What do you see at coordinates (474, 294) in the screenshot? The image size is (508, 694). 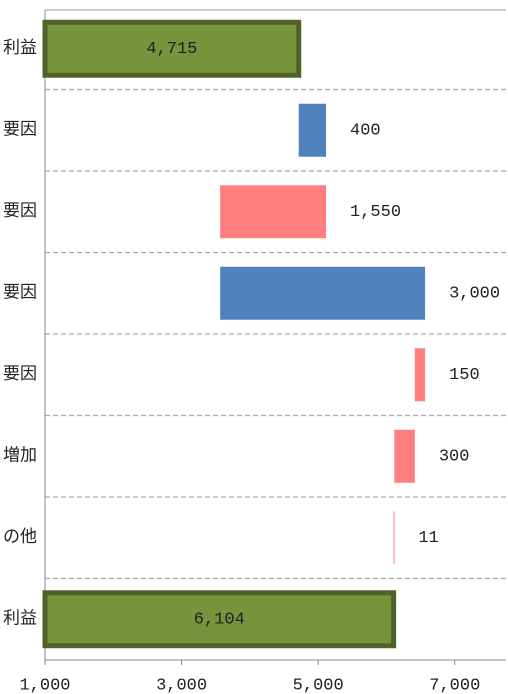 I see `value-label: 3,000` at bounding box center [474, 294].